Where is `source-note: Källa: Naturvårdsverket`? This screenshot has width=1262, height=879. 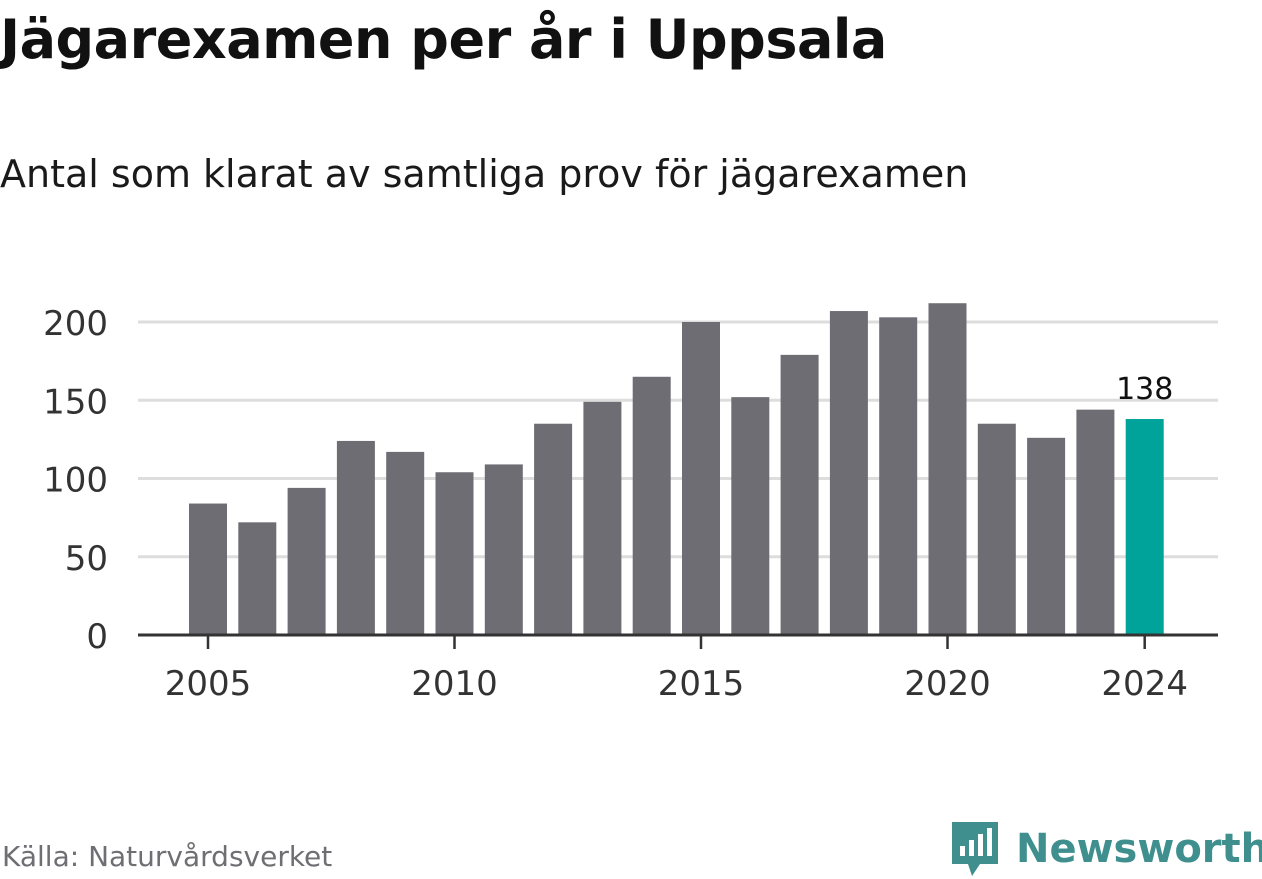 source-note: Källa: Naturvårdsverket is located at coordinates (167, 856).